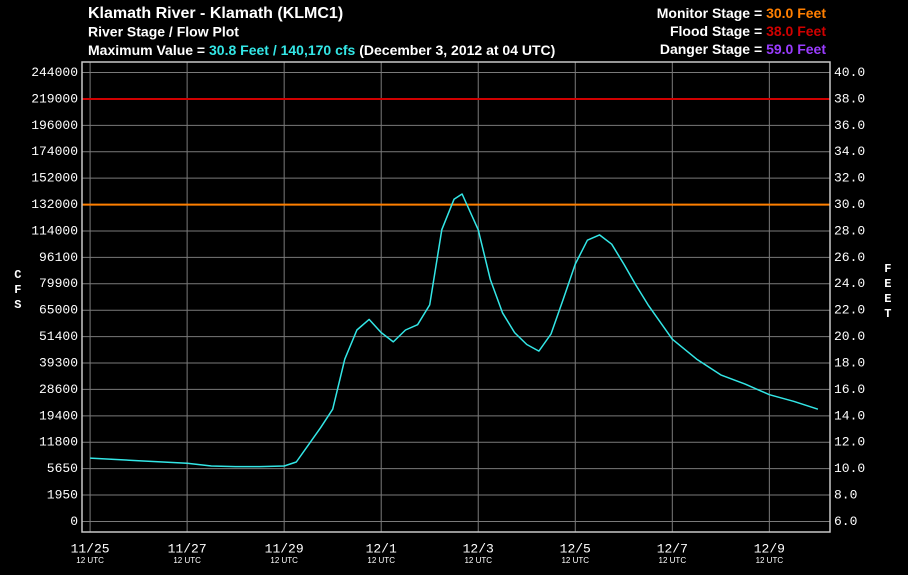 The width and height of the screenshot is (908, 575). I want to click on threshold-name: Flood Stage =, so click(716, 31).